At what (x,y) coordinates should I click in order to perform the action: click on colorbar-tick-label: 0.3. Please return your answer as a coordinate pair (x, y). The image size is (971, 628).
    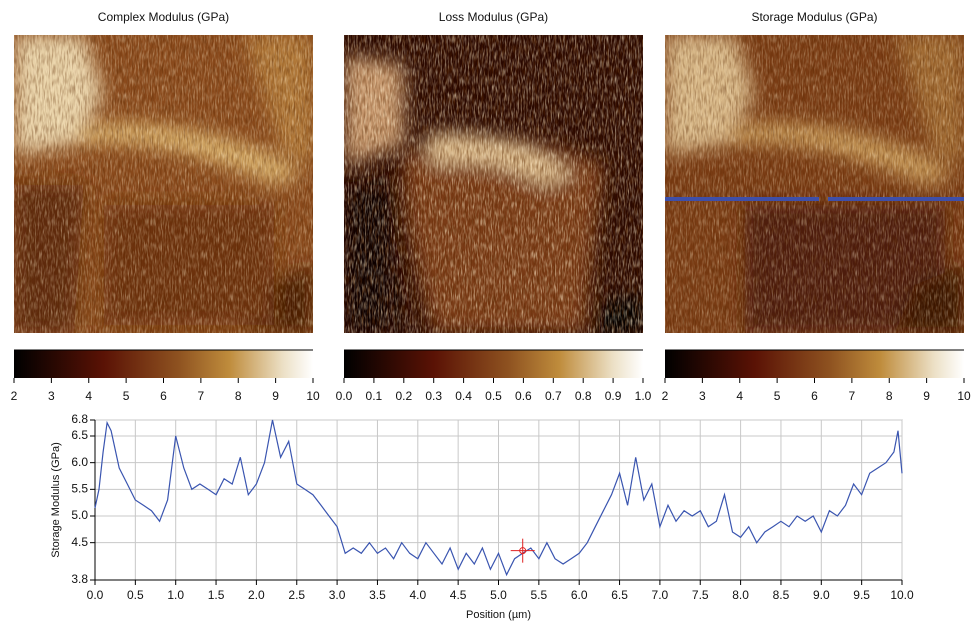
    Looking at the image, I should click on (433, 396).